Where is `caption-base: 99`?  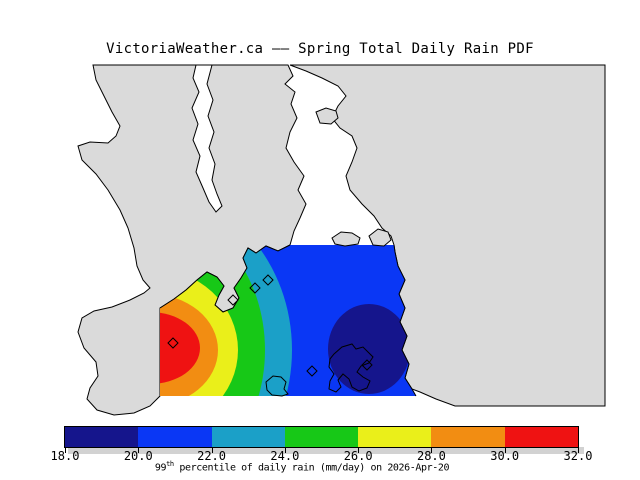 caption-base: 99 is located at coordinates (160, 468).